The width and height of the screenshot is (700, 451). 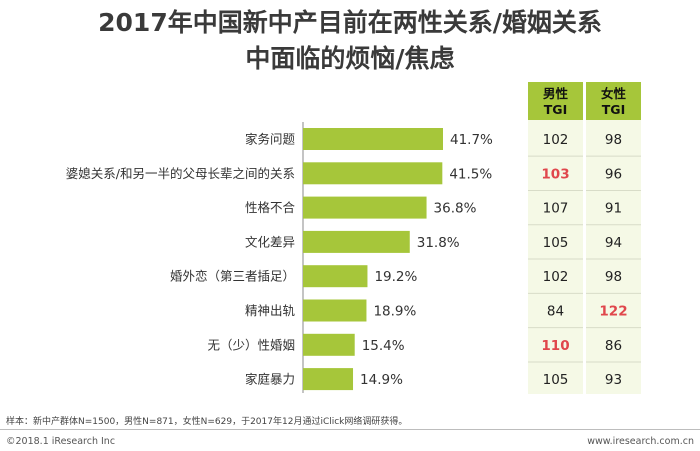 I want to click on category-label: 家务问题, so click(x=270, y=139).